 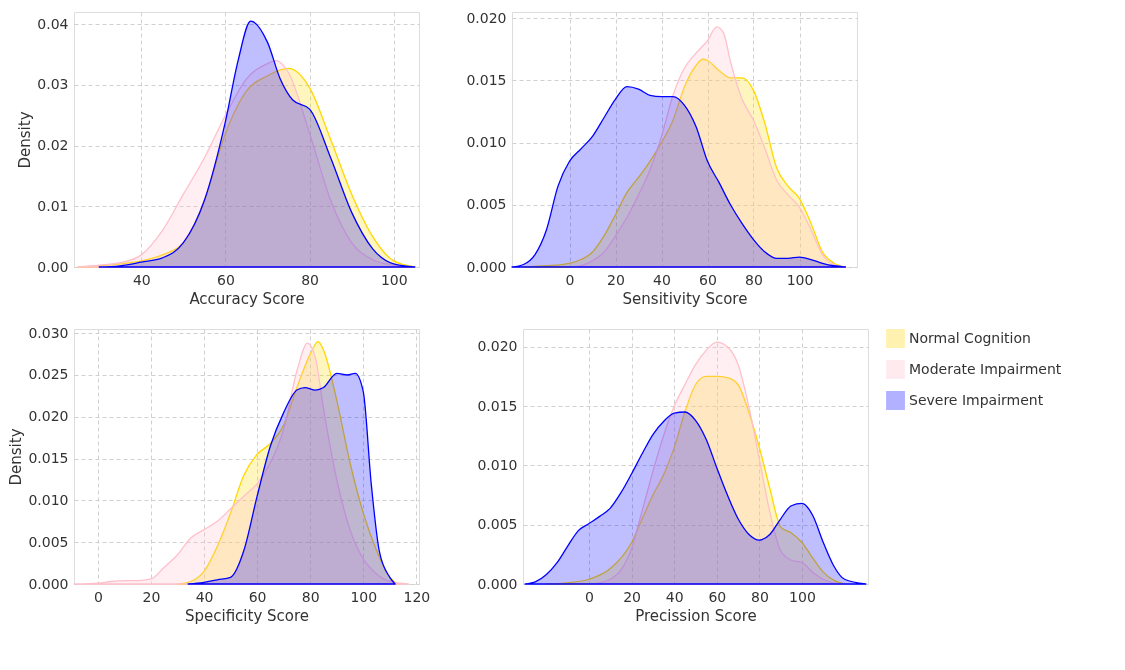 I want to click on legend-label: Severe Impairment, so click(x=976, y=399).